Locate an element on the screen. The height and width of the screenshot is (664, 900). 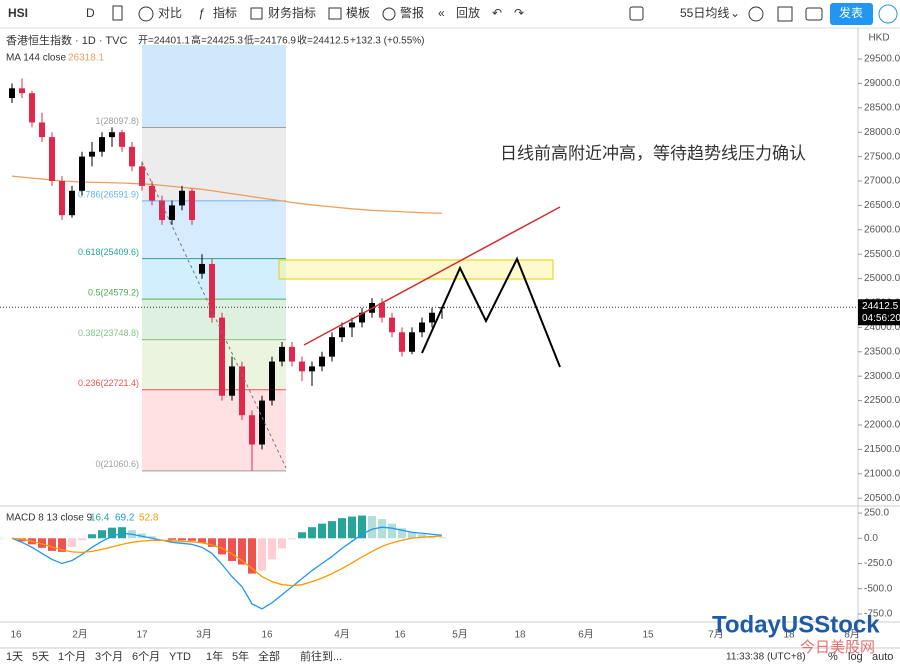
layout-arrow: ⌄ is located at coordinates (735, 13).